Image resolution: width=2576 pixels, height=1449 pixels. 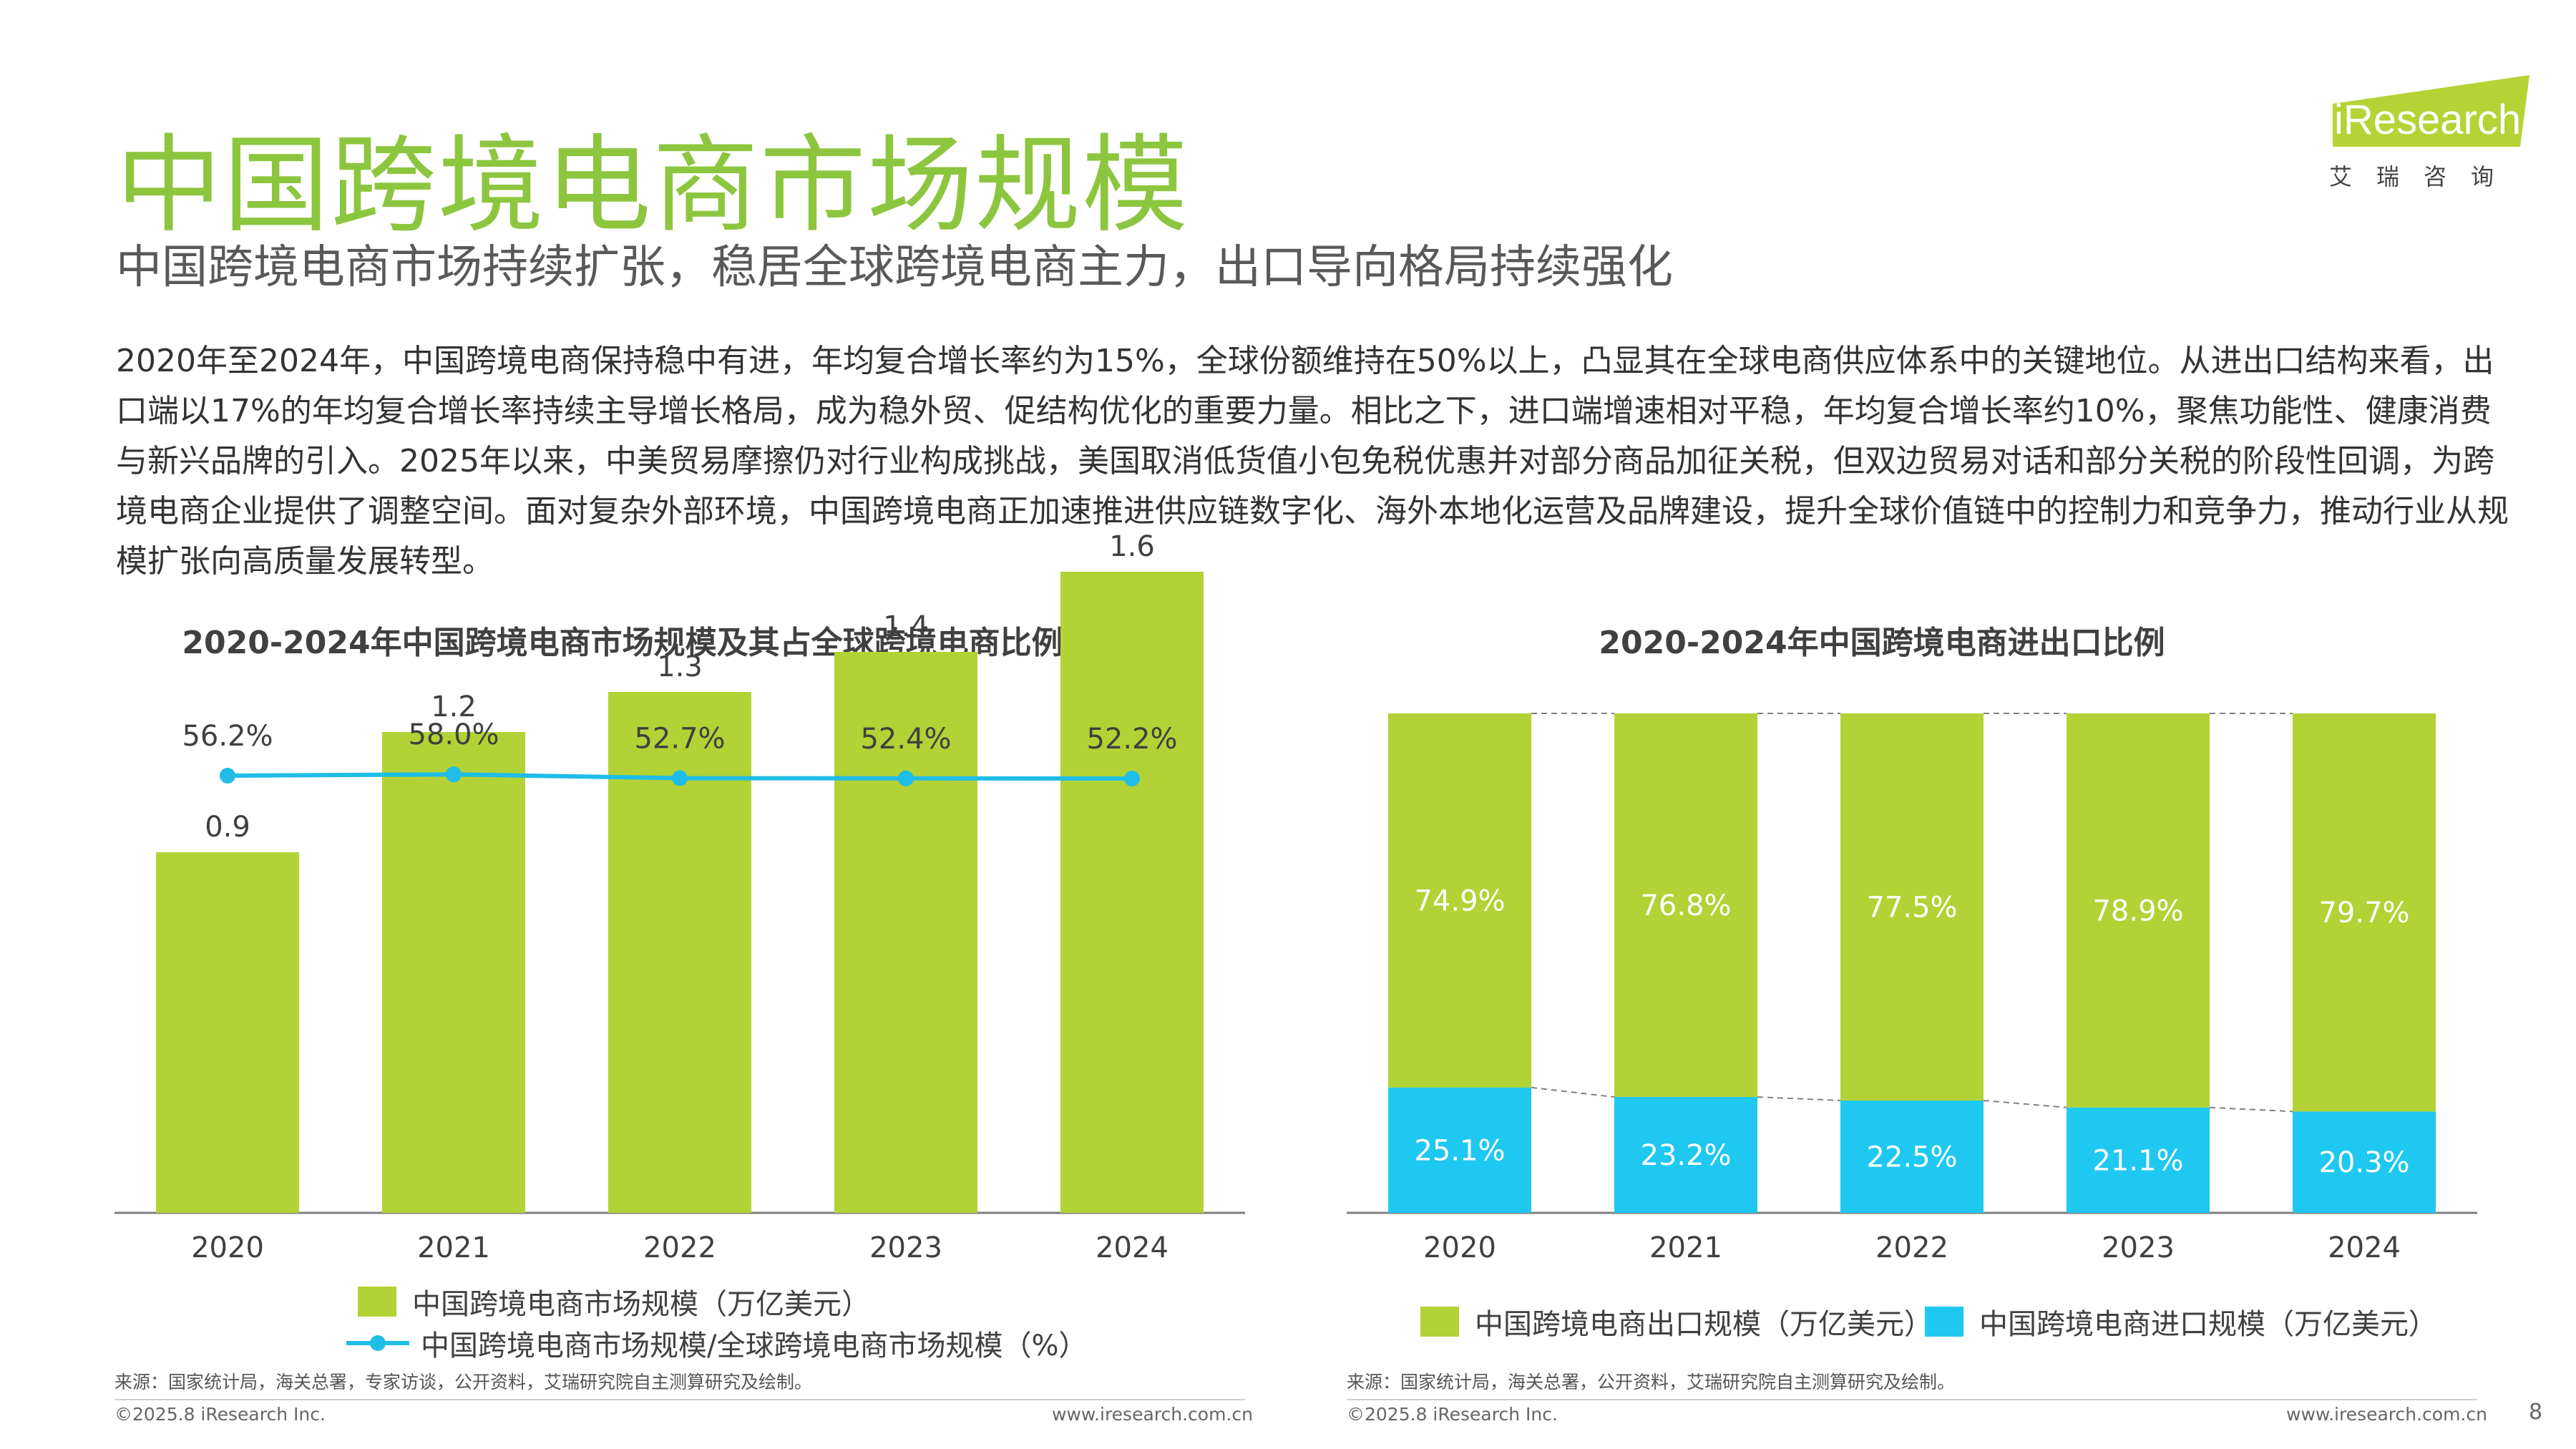 What do you see at coordinates (754, 1346) in the screenshot?
I see `legend-label-line: 中国跨境电商市场规模/全球跨境电商市场规模（%）` at bounding box center [754, 1346].